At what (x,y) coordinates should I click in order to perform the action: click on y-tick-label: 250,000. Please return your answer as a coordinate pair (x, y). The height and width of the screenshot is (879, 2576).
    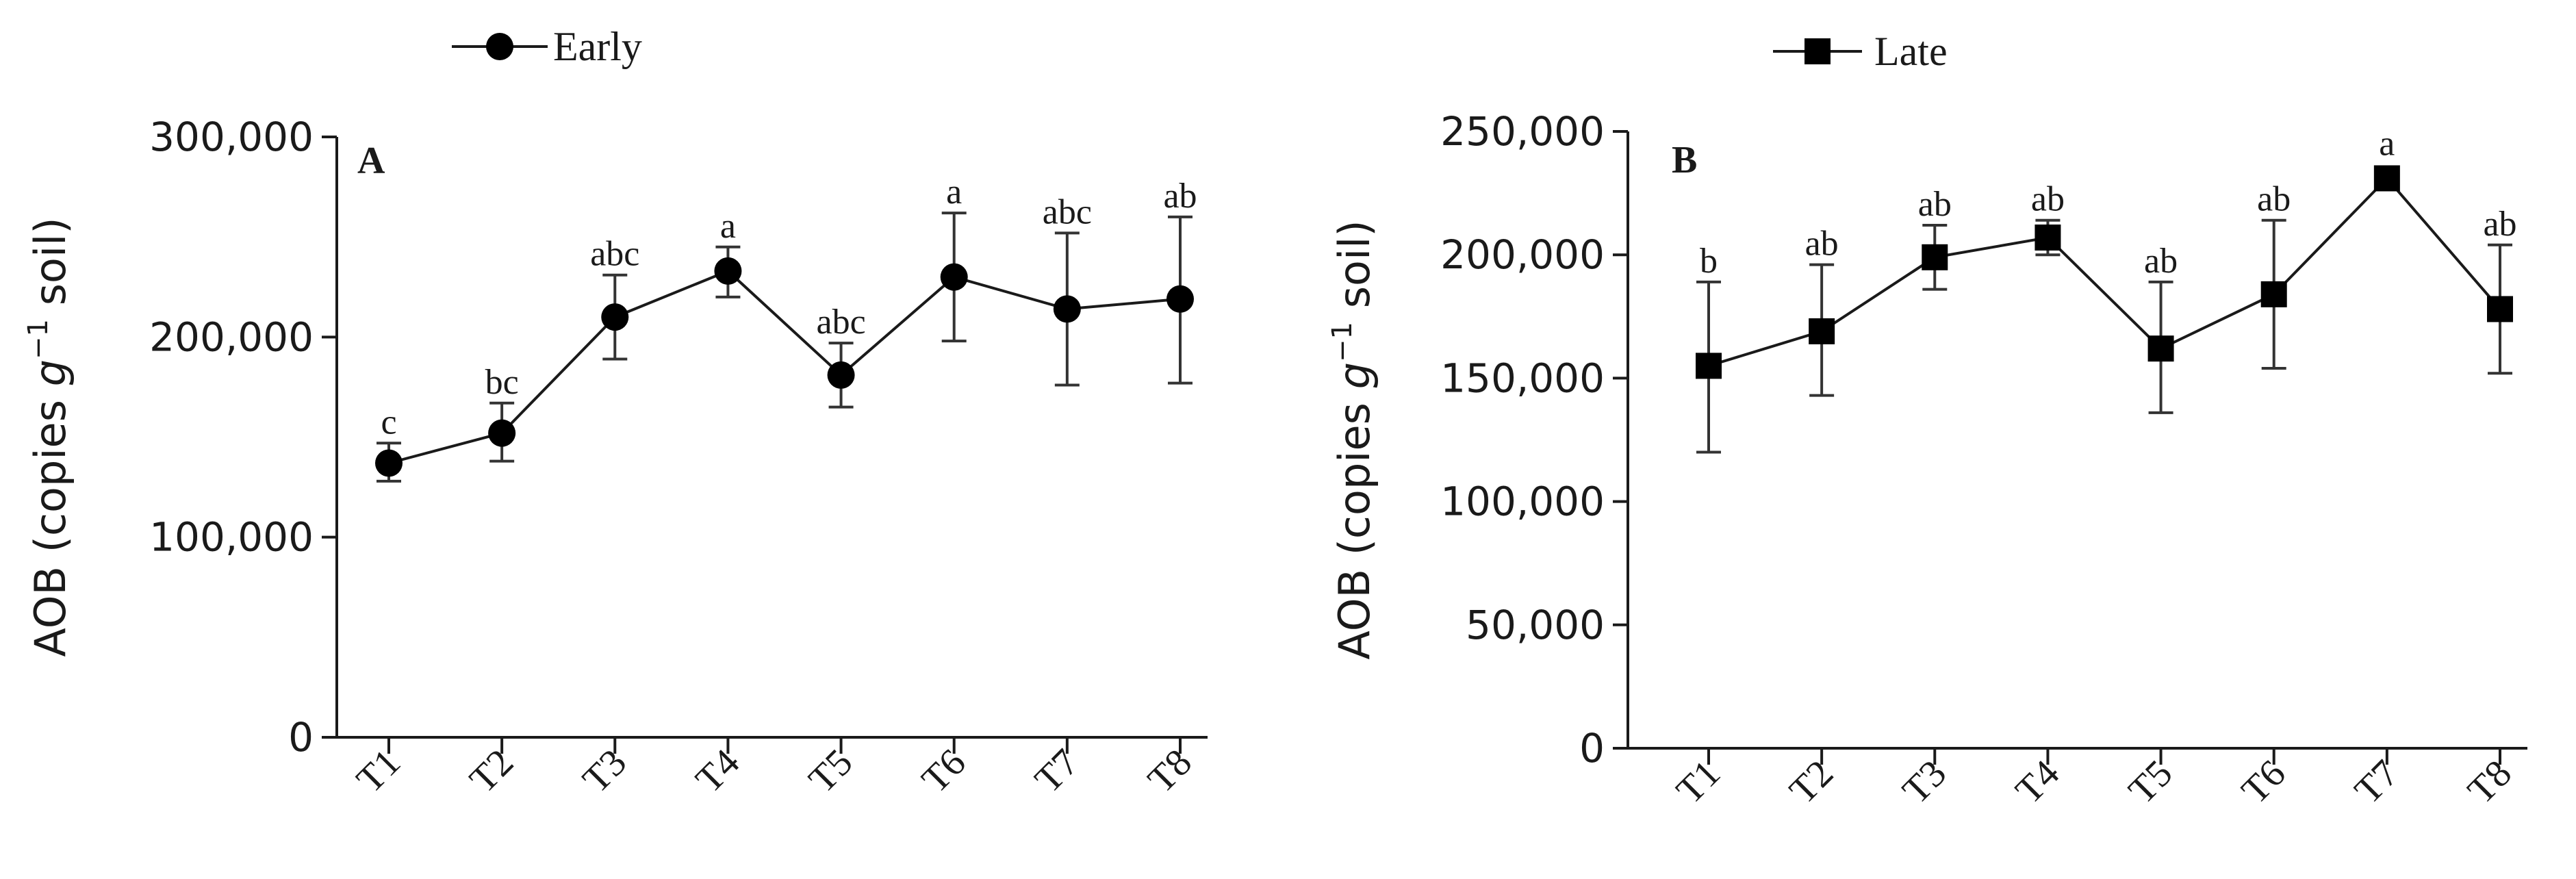
    Looking at the image, I should click on (1523, 131).